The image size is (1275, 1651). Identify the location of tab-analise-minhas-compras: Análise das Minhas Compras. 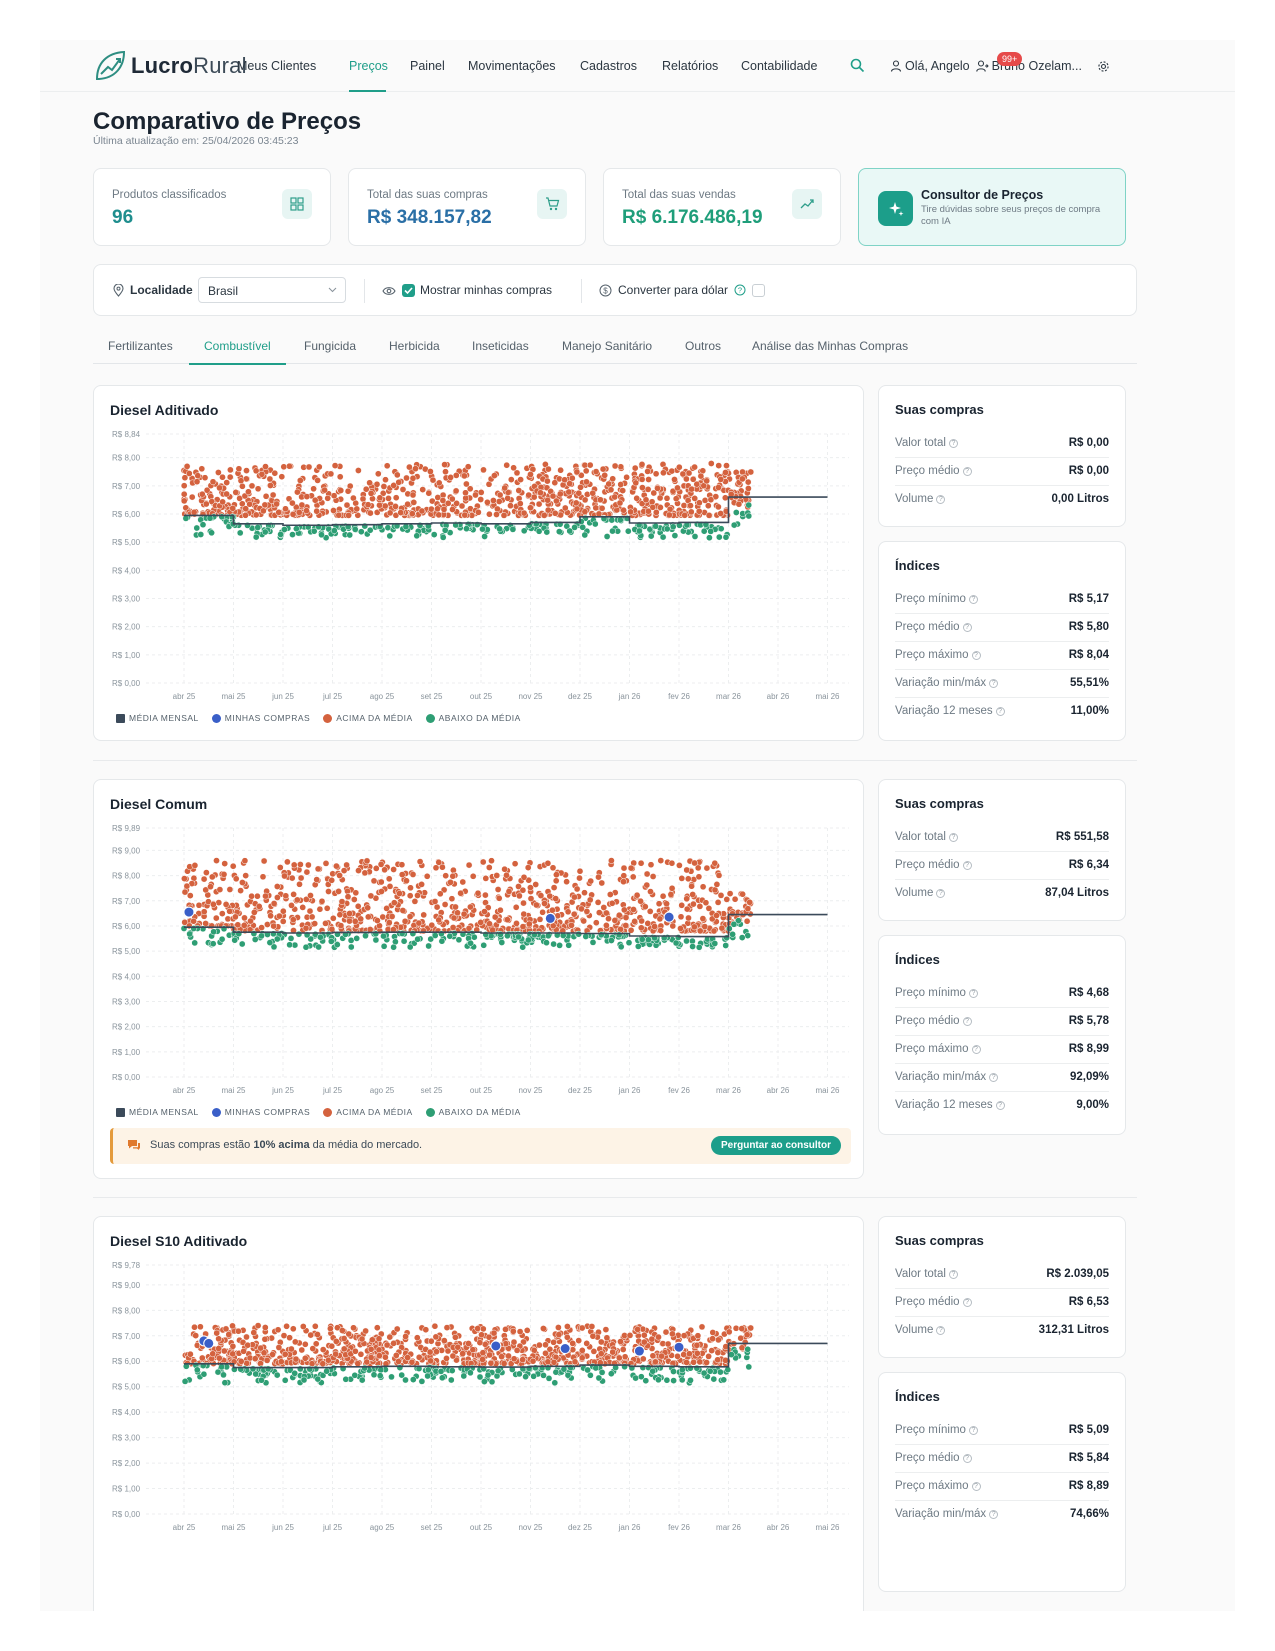
(830, 346).